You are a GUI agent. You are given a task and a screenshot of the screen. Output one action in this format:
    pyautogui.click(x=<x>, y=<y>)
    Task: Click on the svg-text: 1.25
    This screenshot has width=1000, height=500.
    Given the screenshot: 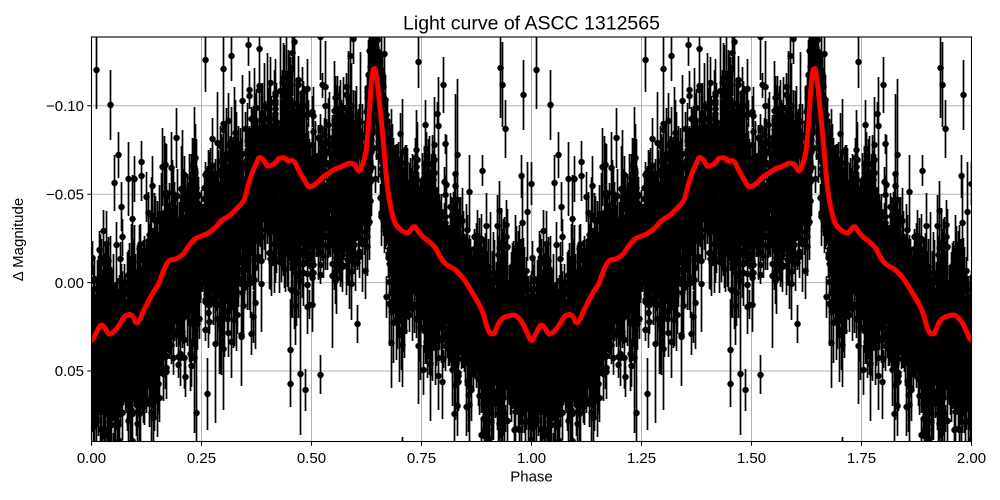 What is the action you would take?
    pyautogui.click(x=641, y=458)
    